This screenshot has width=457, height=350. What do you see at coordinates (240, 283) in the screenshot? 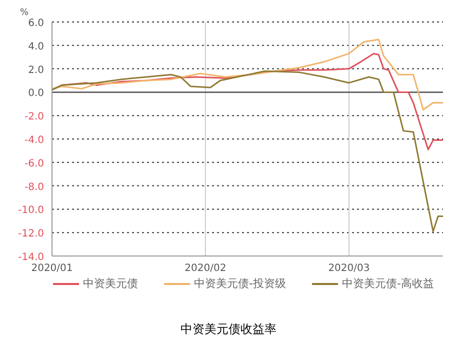
I see `legend-label: 中资美元债-投资级` at bounding box center [240, 283].